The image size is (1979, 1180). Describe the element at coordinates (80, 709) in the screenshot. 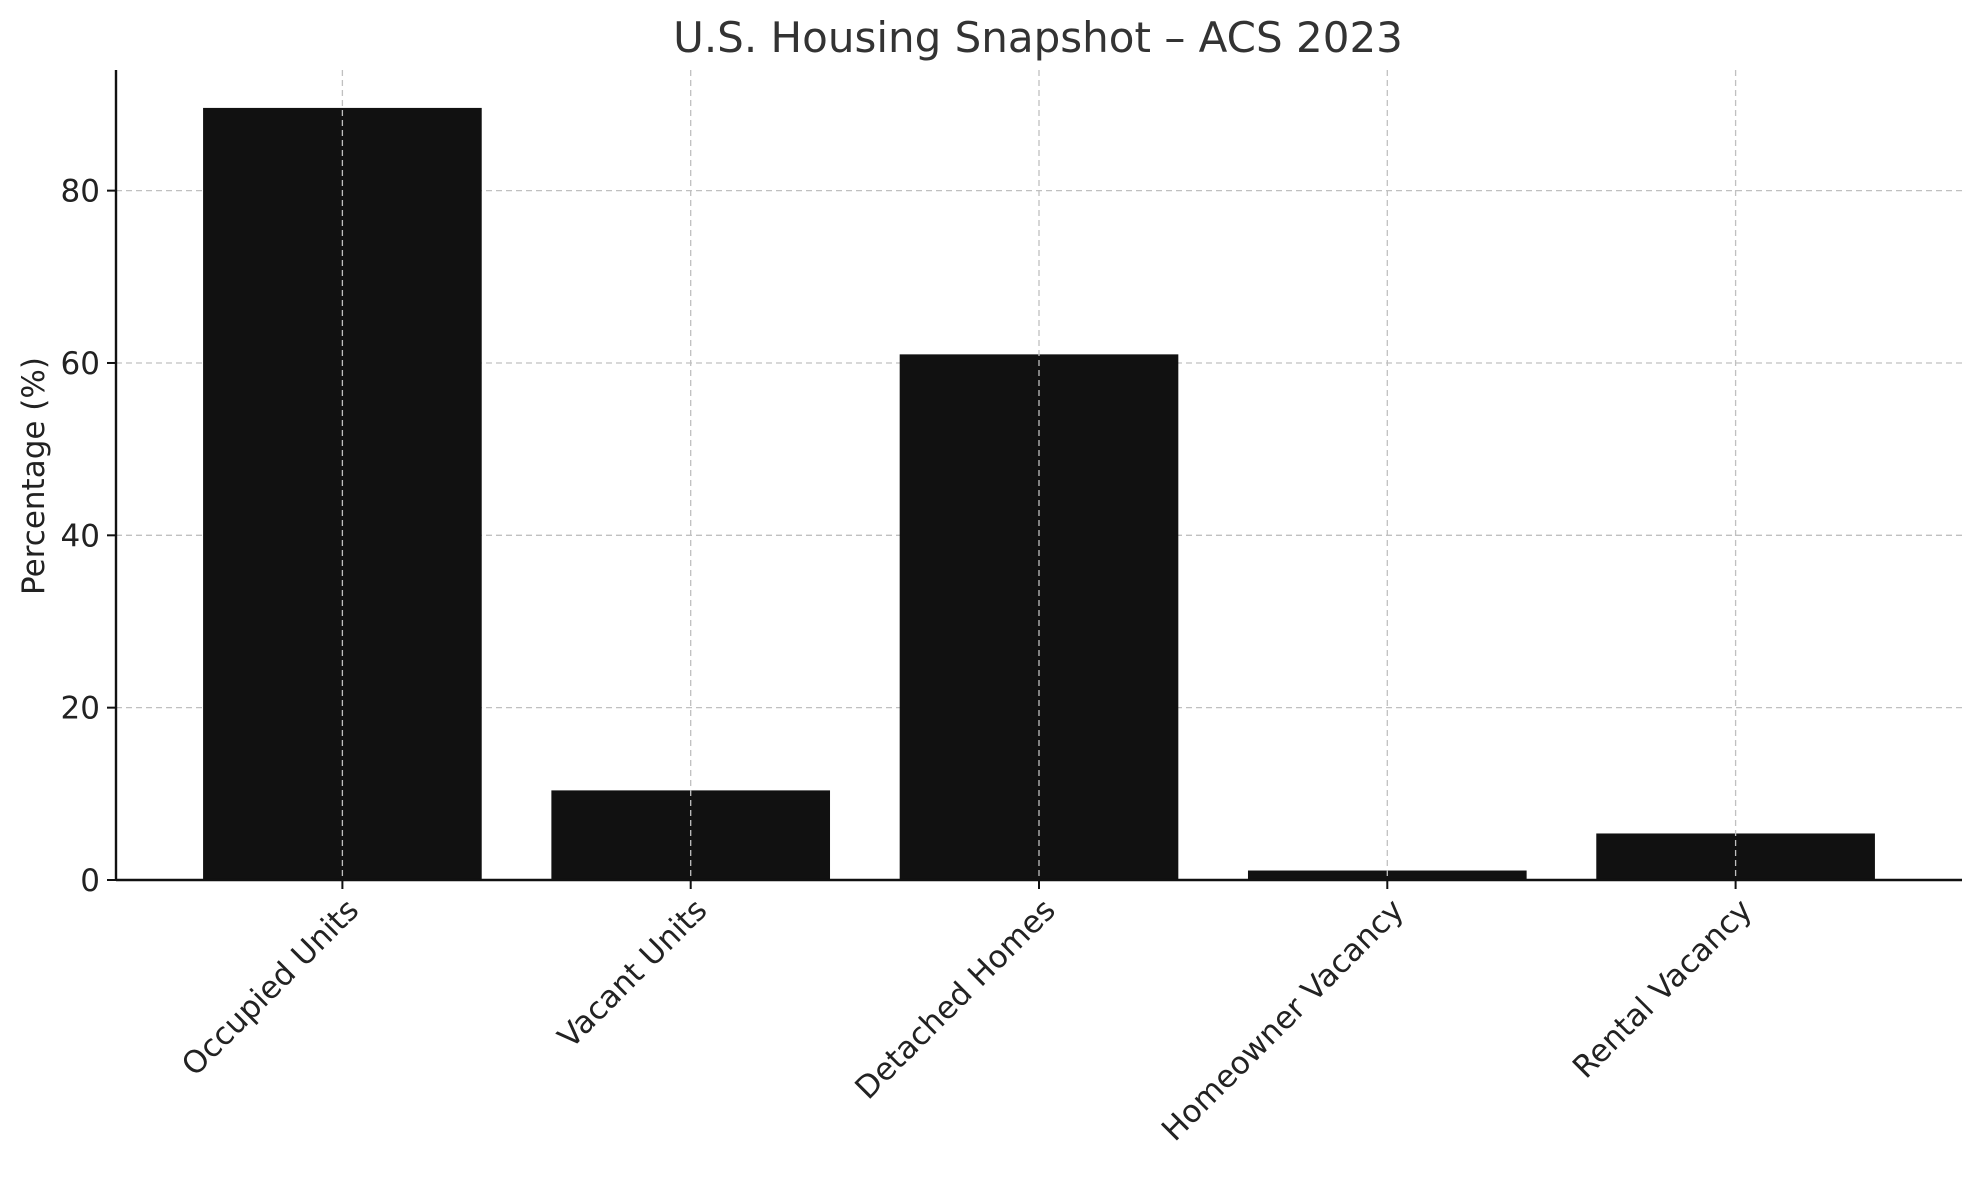

I see `y-tick-label: 20` at that location.